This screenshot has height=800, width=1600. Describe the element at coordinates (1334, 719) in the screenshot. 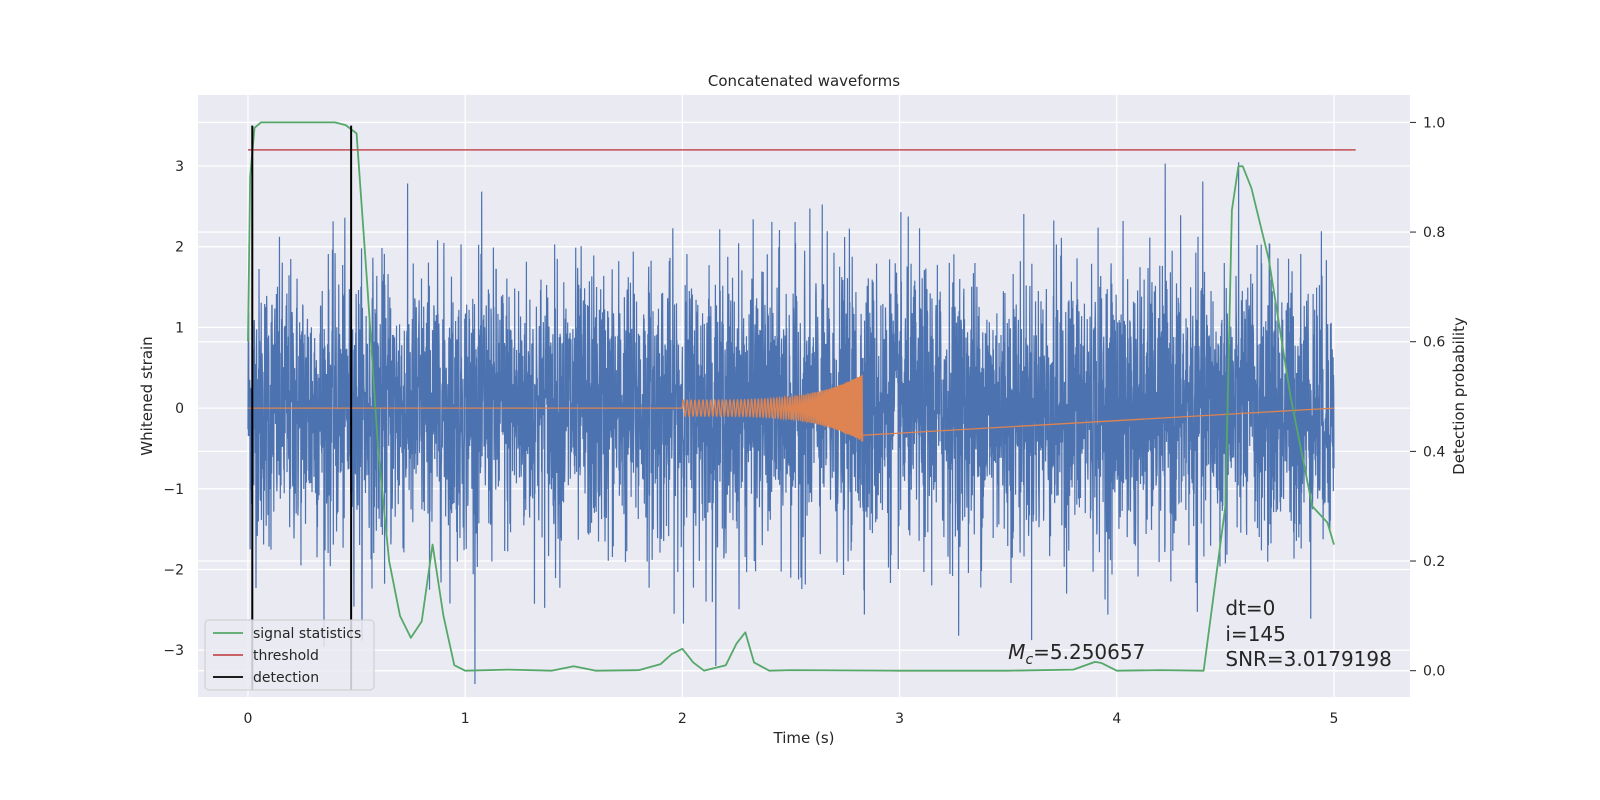

I see `x-tick-label: 5` at that location.